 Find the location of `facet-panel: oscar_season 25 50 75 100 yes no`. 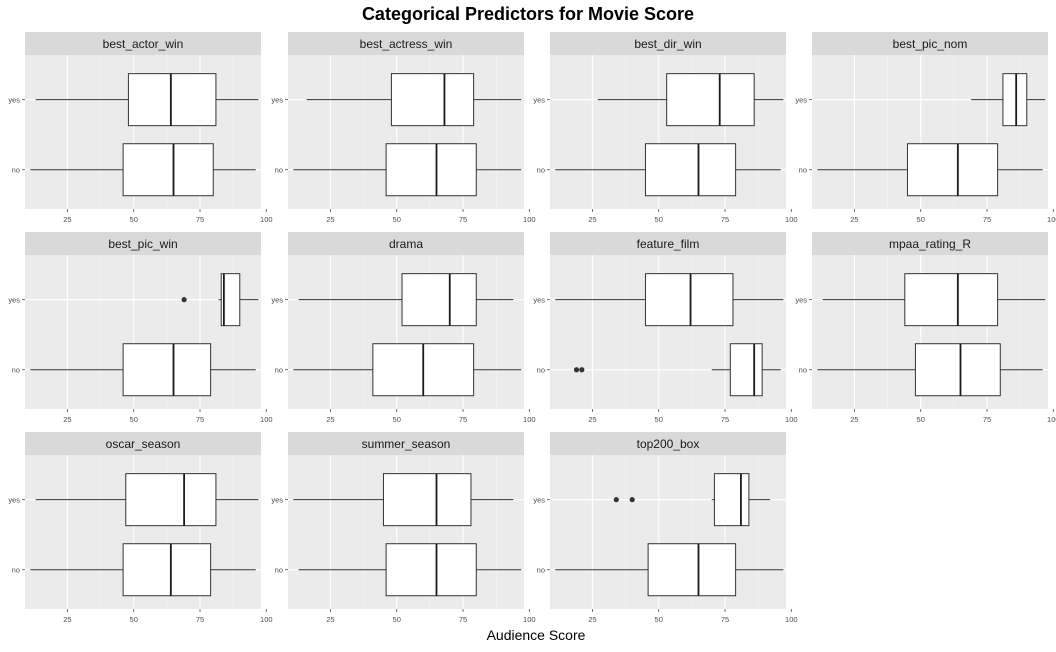

facet-panel: oscar_season 25 50 75 100 yes no is located at coordinates (140, 528).